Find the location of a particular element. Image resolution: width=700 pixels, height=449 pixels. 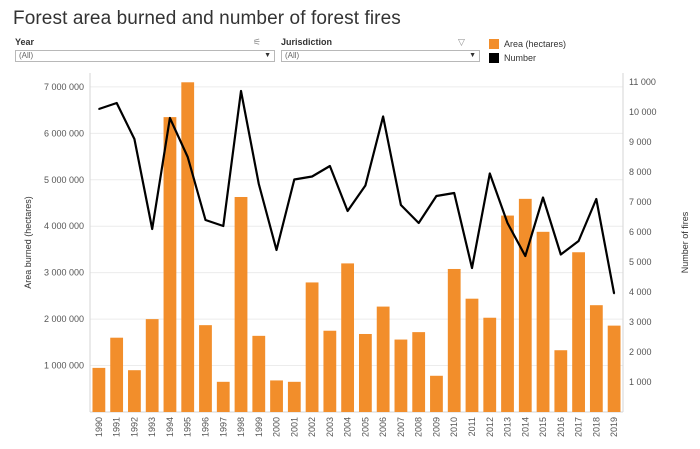

x-tick-label: 2012 is located at coordinates (490, 427).